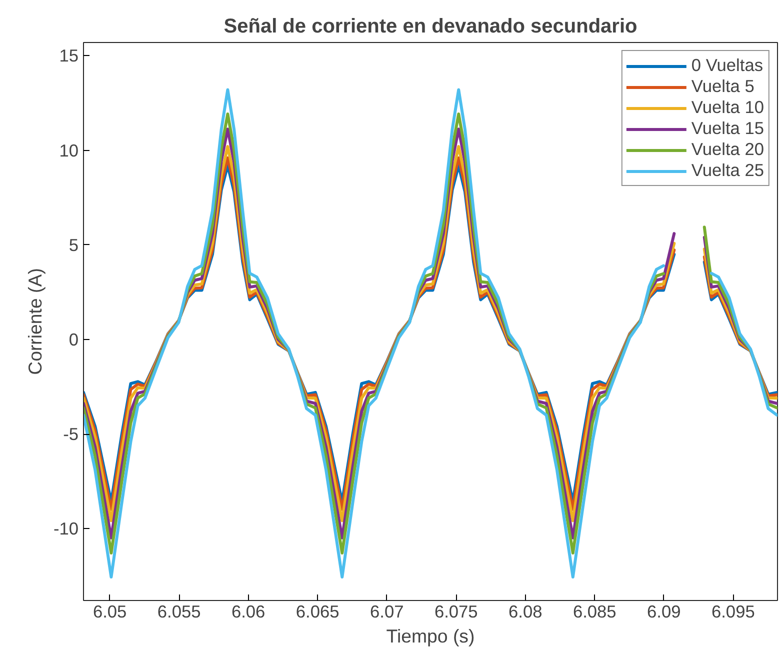  Describe the element at coordinates (73, 244) in the screenshot. I see `y-tick-label: 5` at that location.